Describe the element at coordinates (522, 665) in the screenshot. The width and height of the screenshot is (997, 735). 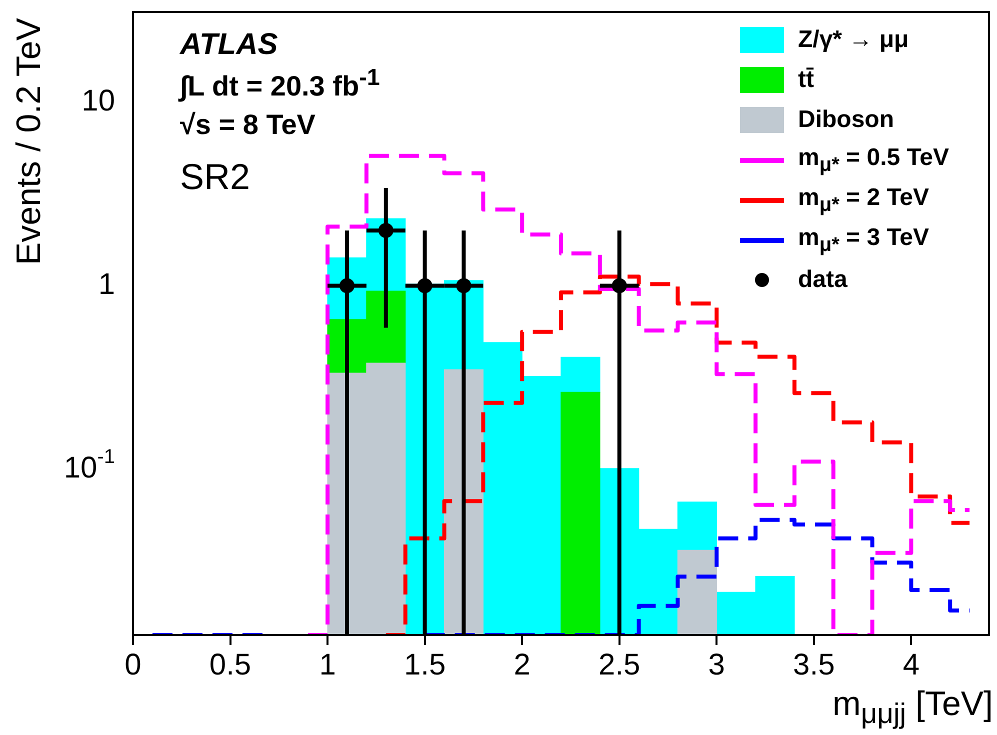
I see `x-tick-label: 2` at that location.